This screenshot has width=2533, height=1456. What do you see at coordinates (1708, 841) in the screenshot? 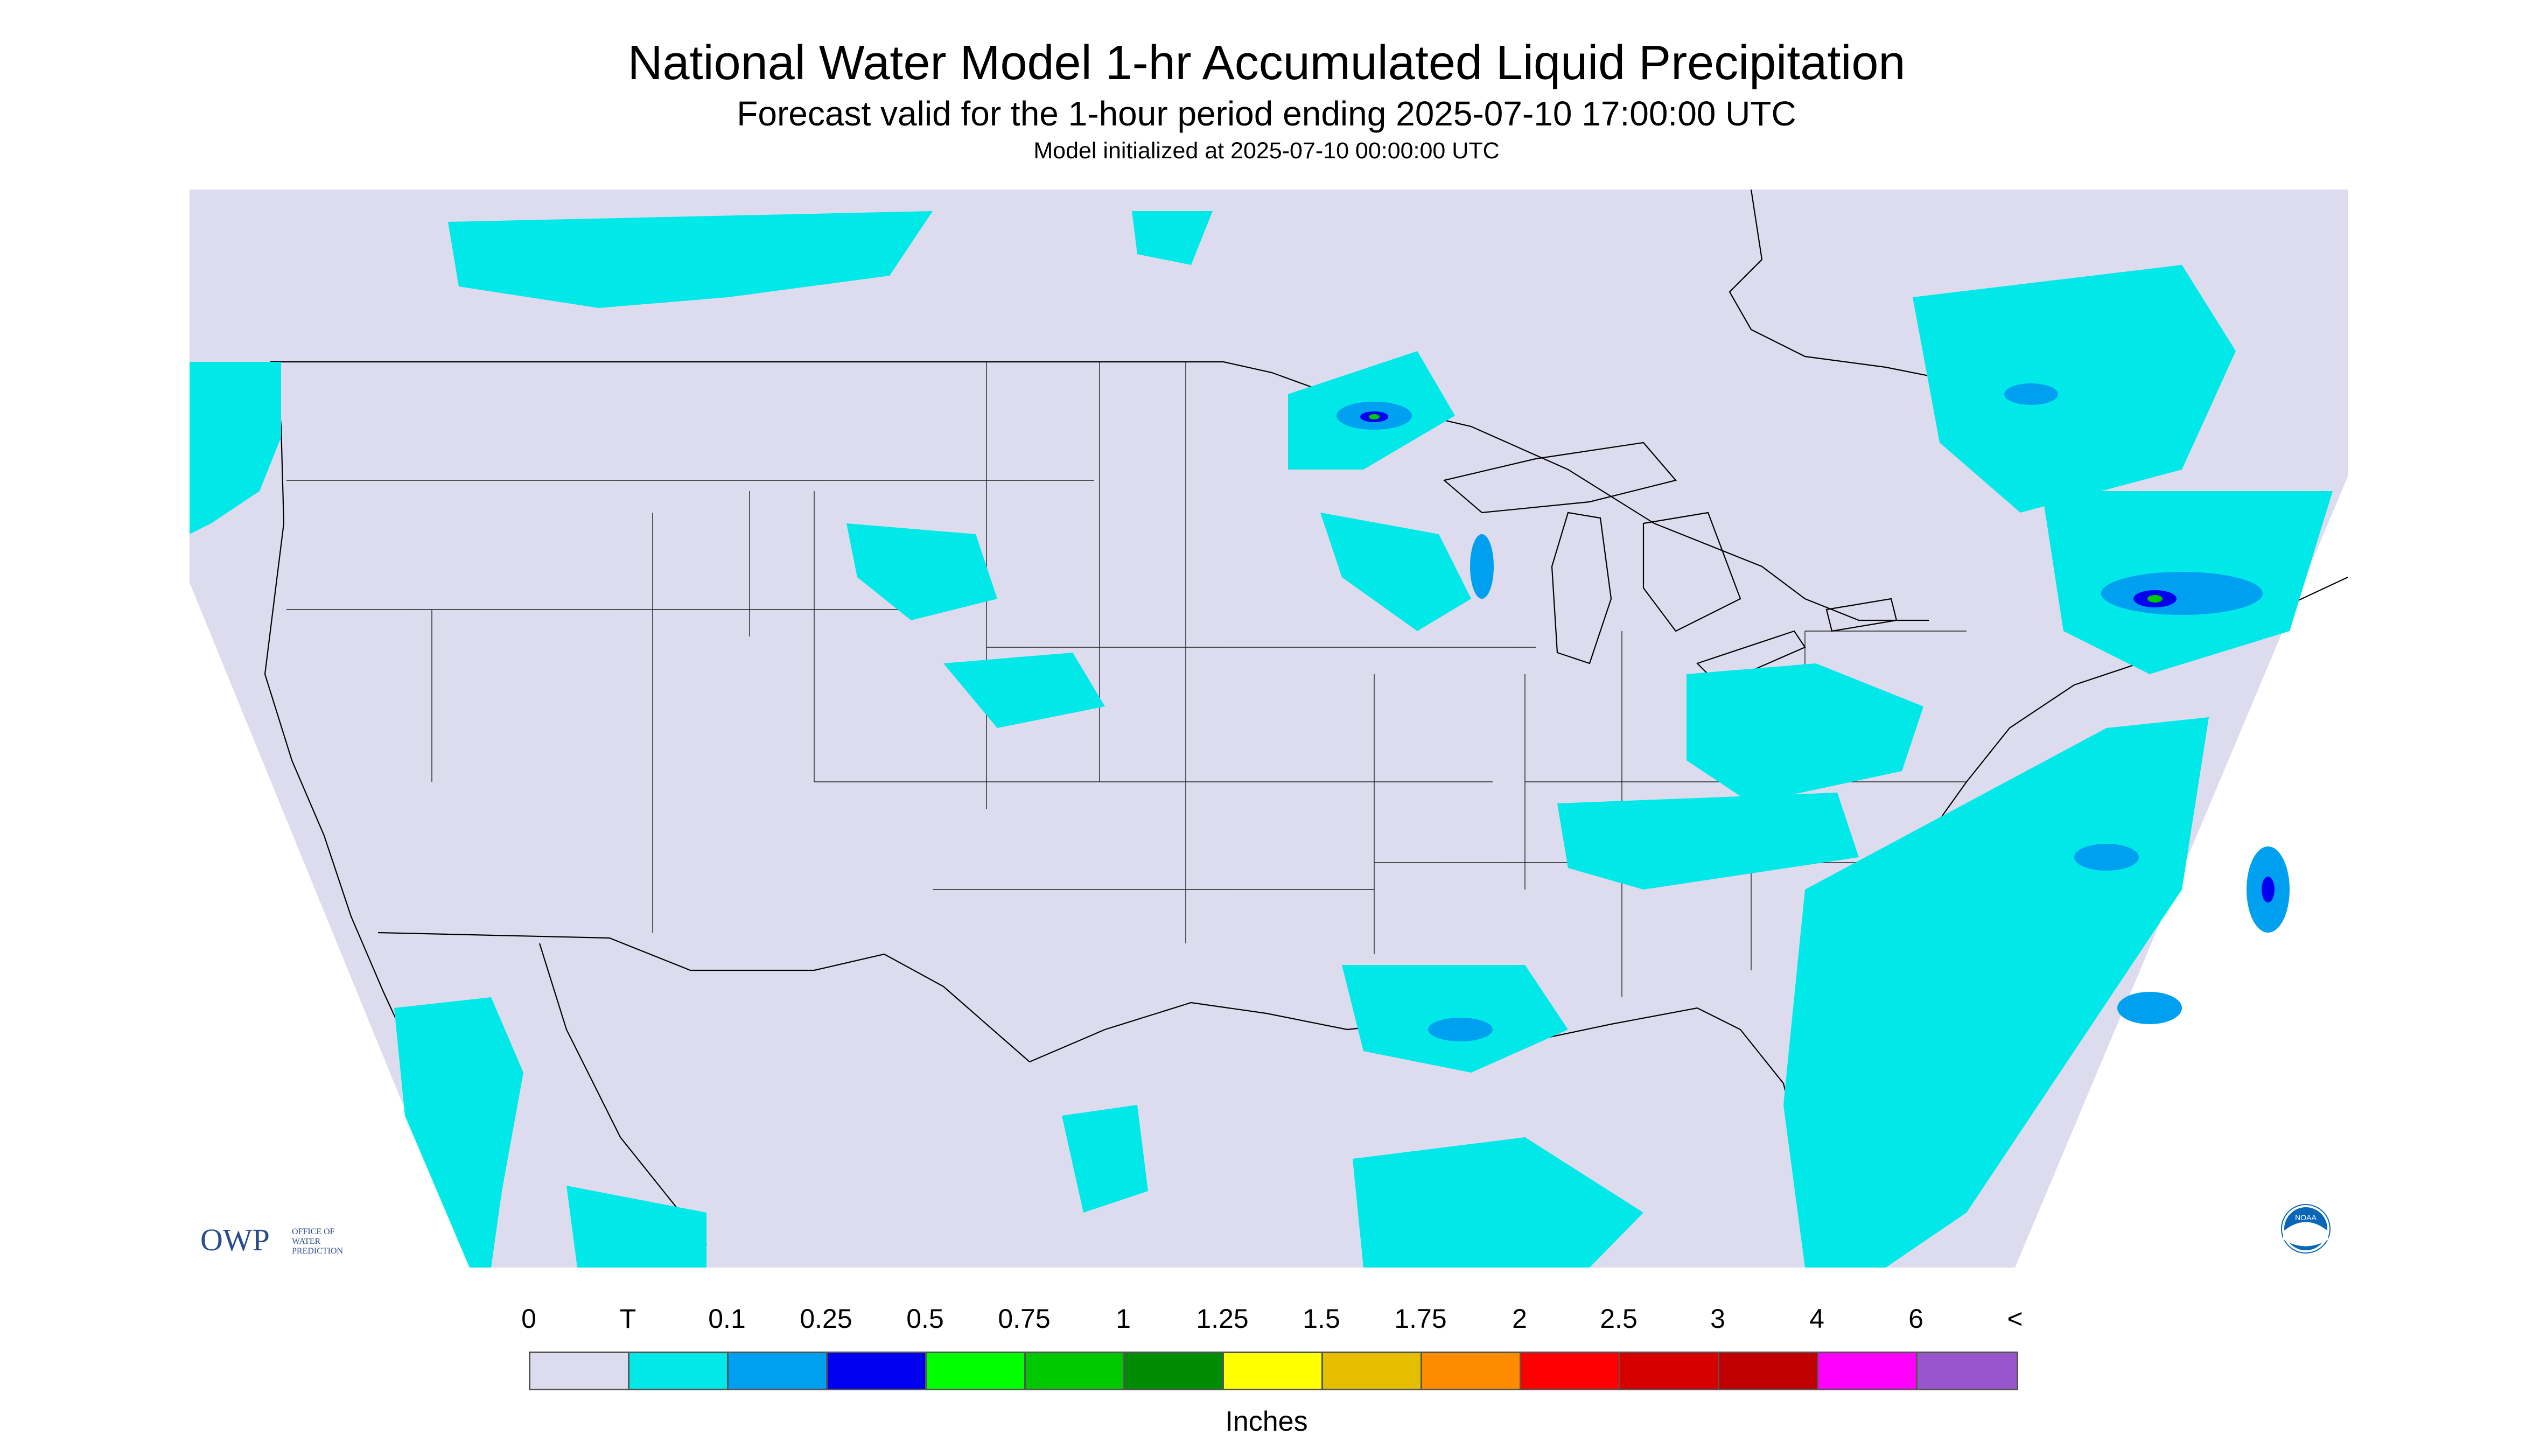
I see `precip-southeast` at bounding box center [1708, 841].